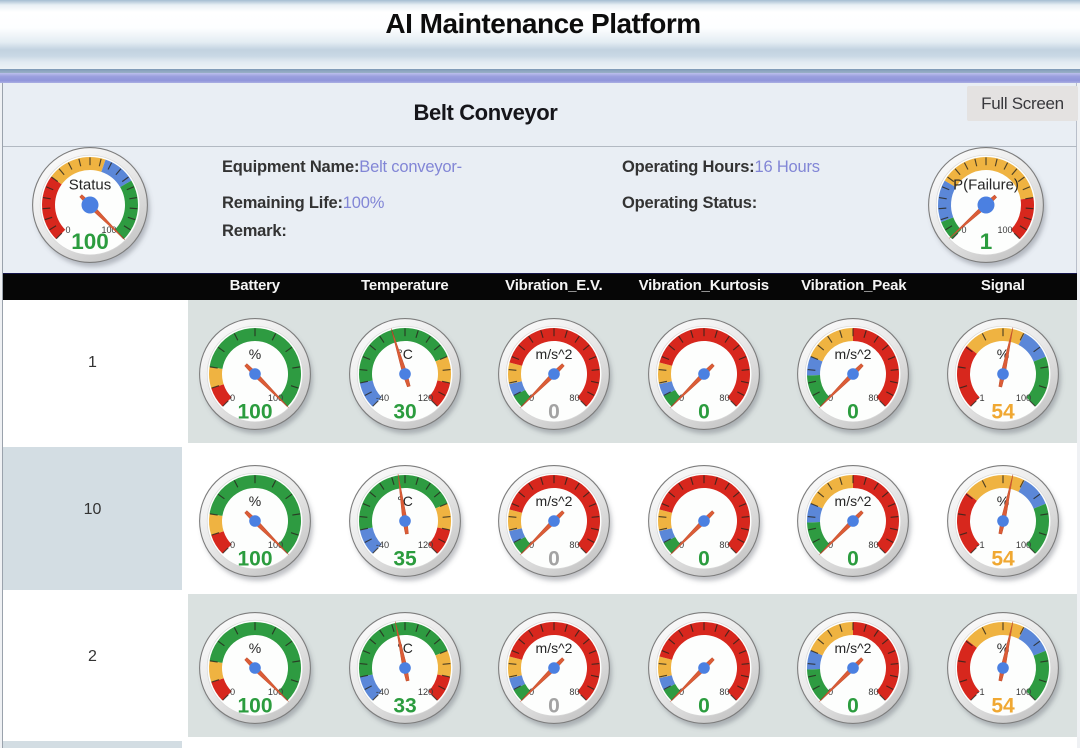  Describe the element at coordinates (405, 559) in the screenshot. I see `svg-text: 35` at that location.